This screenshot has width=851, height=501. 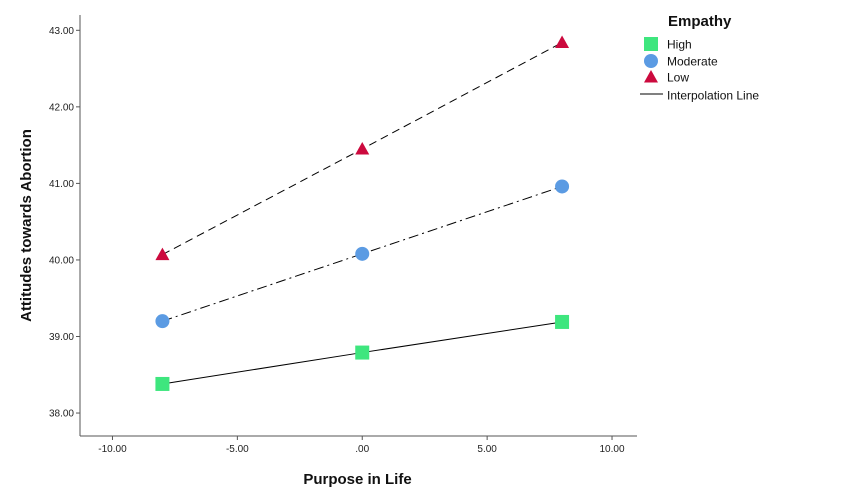 What do you see at coordinates (61, 414) in the screenshot?
I see `y-tick-label: 38.00` at bounding box center [61, 414].